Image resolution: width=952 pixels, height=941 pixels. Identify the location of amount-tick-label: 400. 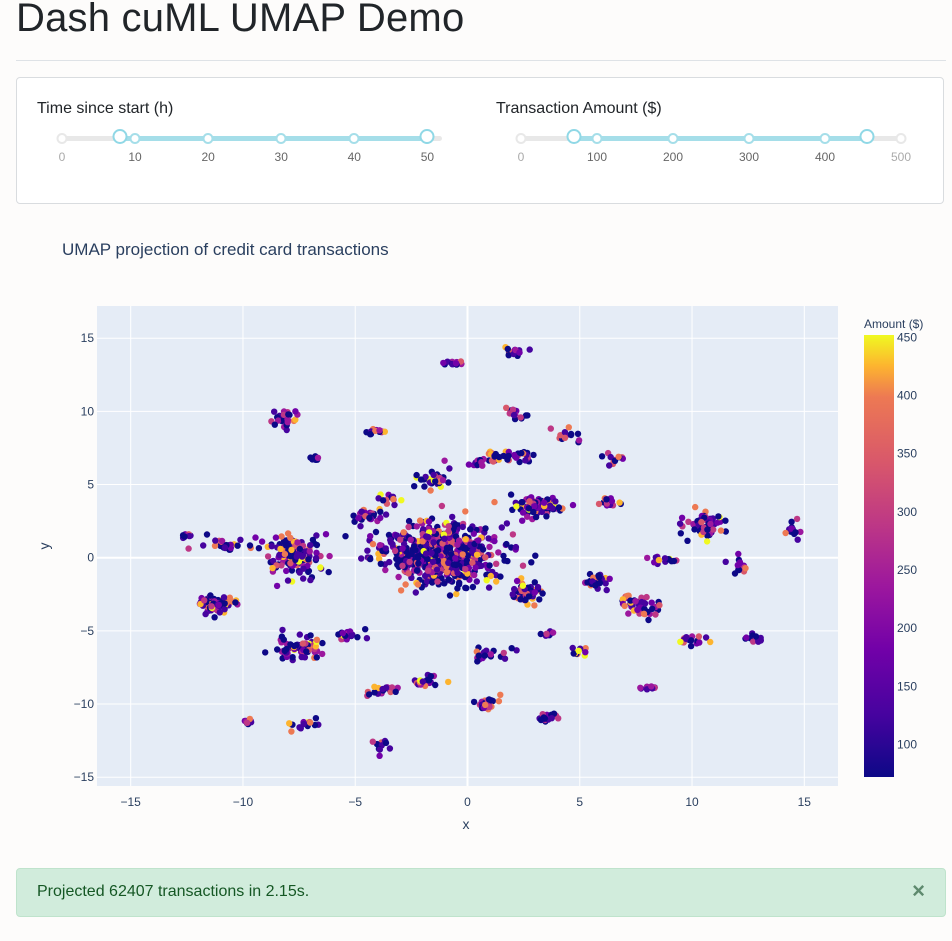
(825, 157).